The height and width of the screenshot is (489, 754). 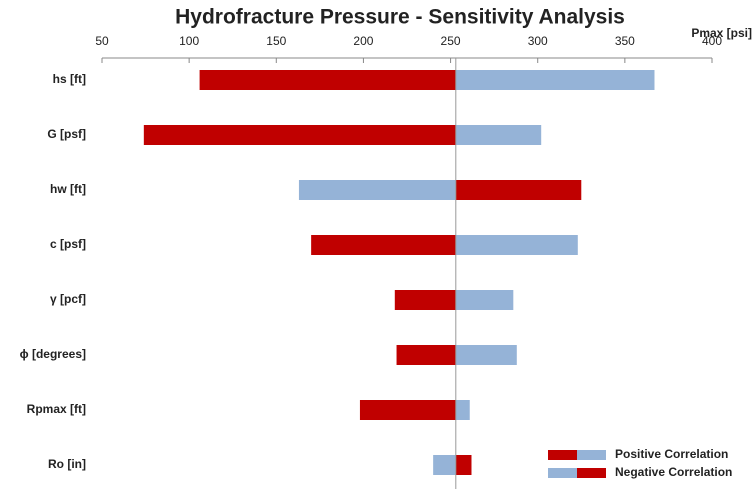 What do you see at coordinates (671, 454) in the screenshot?
I see `legend-label: Positive Correlation` at bounding box center [671, 454].